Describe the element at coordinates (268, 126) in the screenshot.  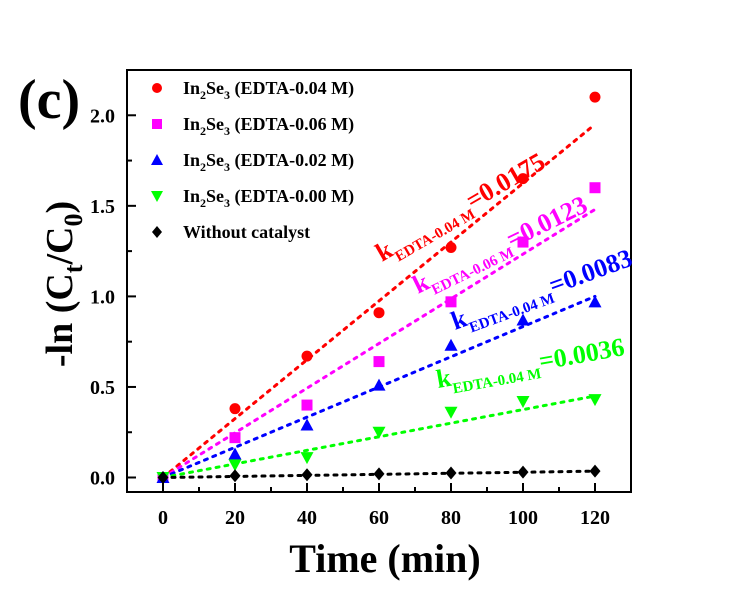
I see `legend-label: In2Se3 (EDTA-0.06 M)` at that location.